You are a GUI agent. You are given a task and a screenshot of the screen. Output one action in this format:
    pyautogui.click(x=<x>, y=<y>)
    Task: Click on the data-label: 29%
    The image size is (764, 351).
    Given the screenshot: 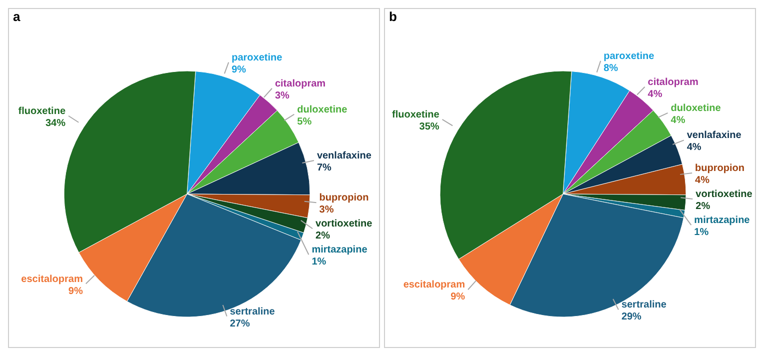 What is the action you would take?
    pyautogui.click(x=631, y=317)
    